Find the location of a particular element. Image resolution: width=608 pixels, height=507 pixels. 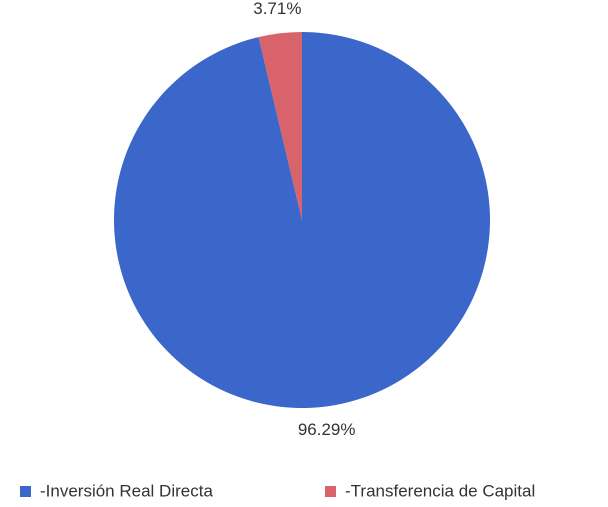

legend-label: -Inversión Real Directa is located at coordinates (126, 490).